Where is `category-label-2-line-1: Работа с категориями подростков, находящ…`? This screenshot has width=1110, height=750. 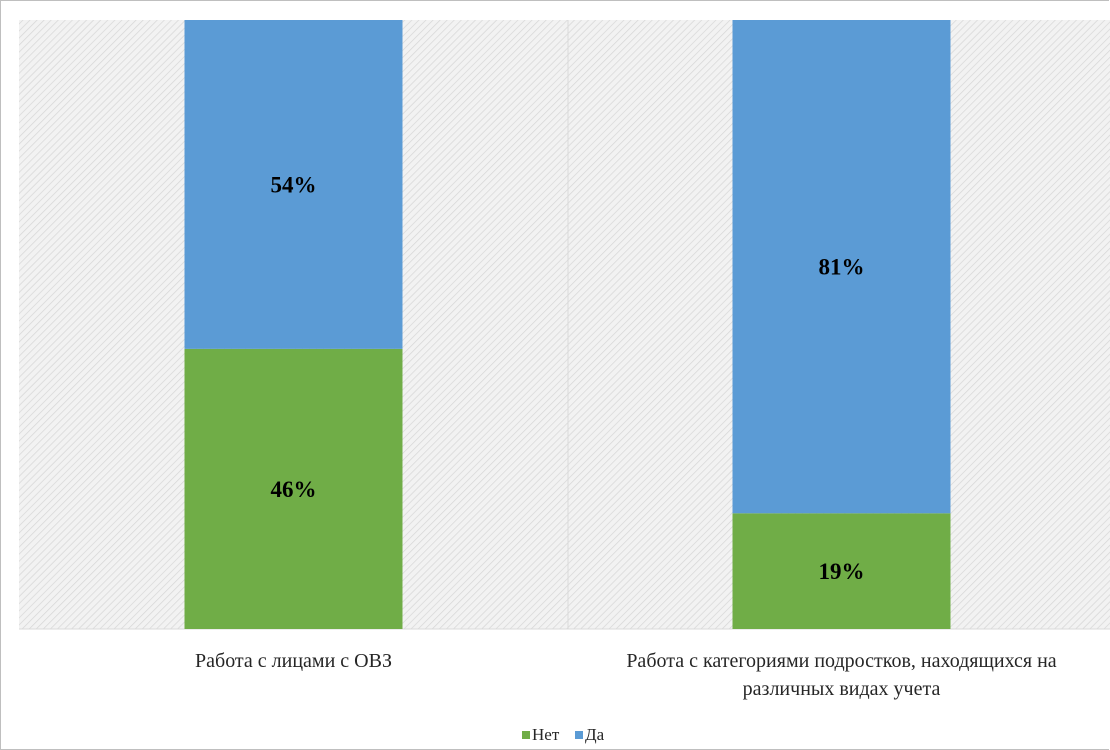
category-label-2-line-1: Работа с категориями подростков, находящ… is located at coordinates (841, 661).